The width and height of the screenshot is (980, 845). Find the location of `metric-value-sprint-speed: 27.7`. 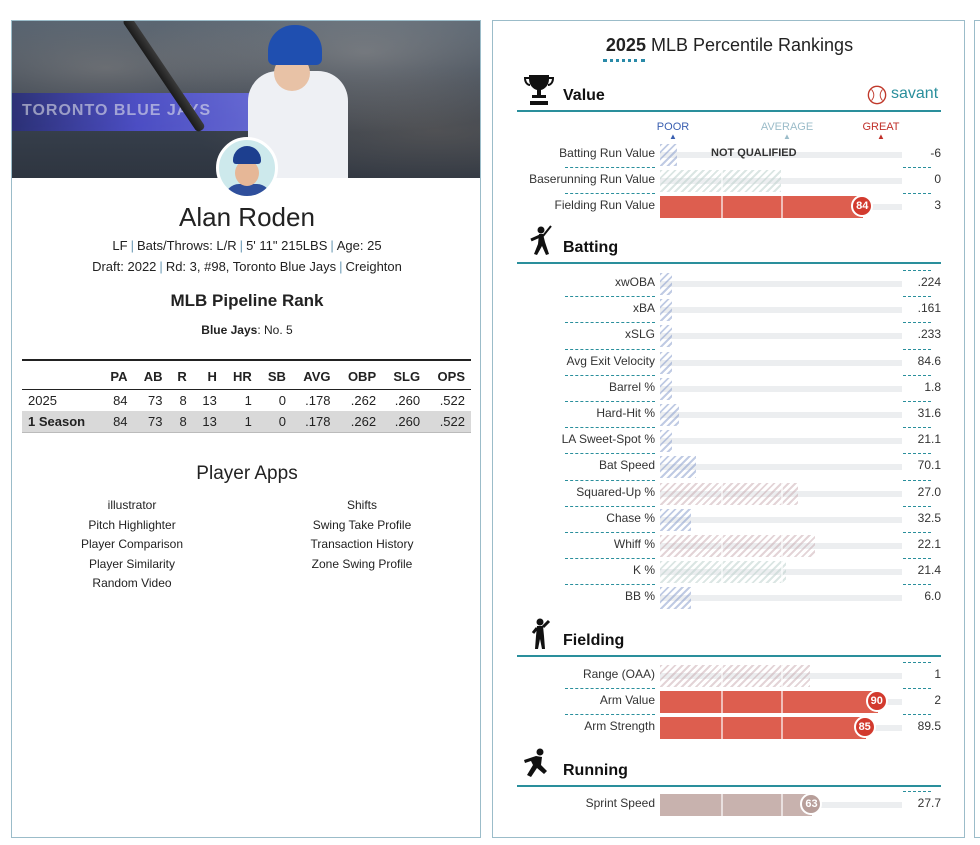

metric-value-sprint-speed: 27.7 is located at coordinates (929, 803).